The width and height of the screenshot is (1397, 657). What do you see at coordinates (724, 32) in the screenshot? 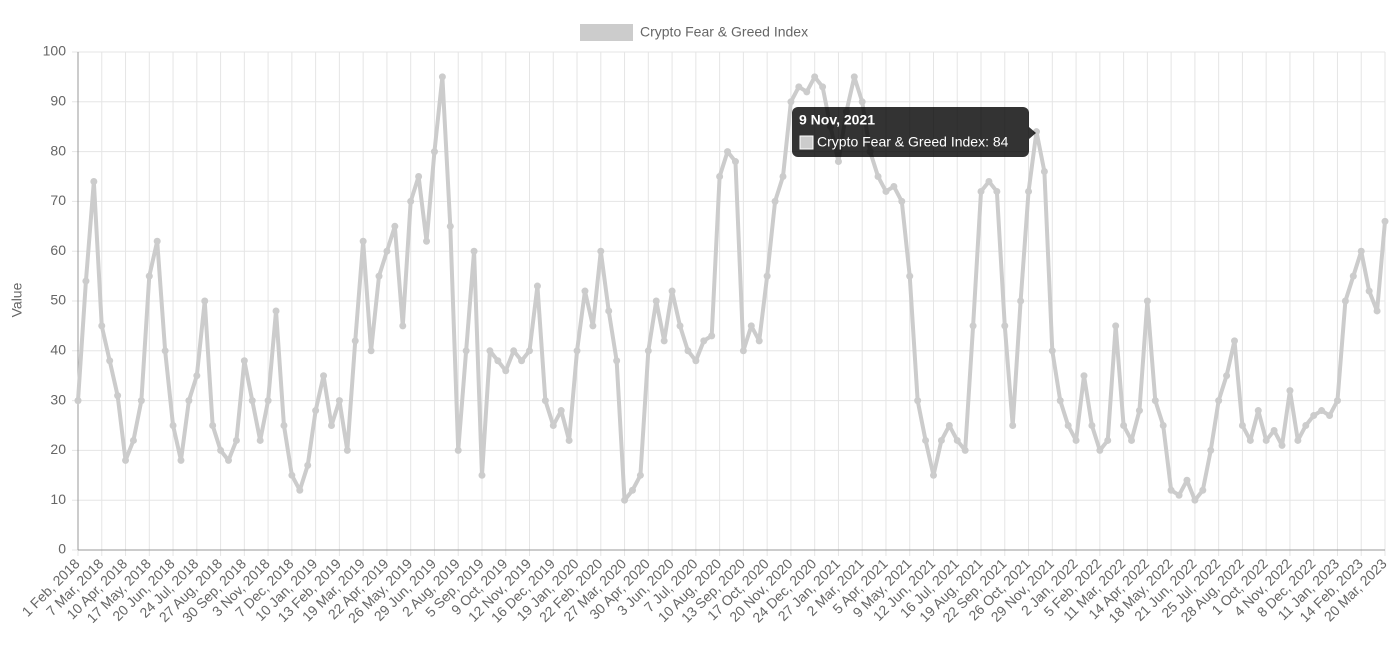
I see `legend-label: Crypto Fear & Greed Index` at bounding box center [724, 32].